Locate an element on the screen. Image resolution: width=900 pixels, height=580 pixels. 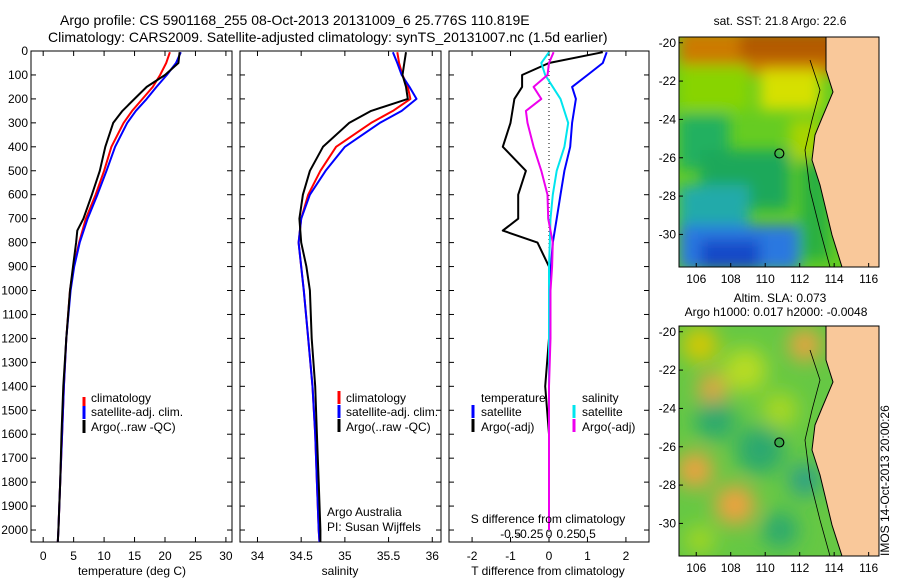
x-tick-top-label: -0.25 is located at coordinates (530, 534).